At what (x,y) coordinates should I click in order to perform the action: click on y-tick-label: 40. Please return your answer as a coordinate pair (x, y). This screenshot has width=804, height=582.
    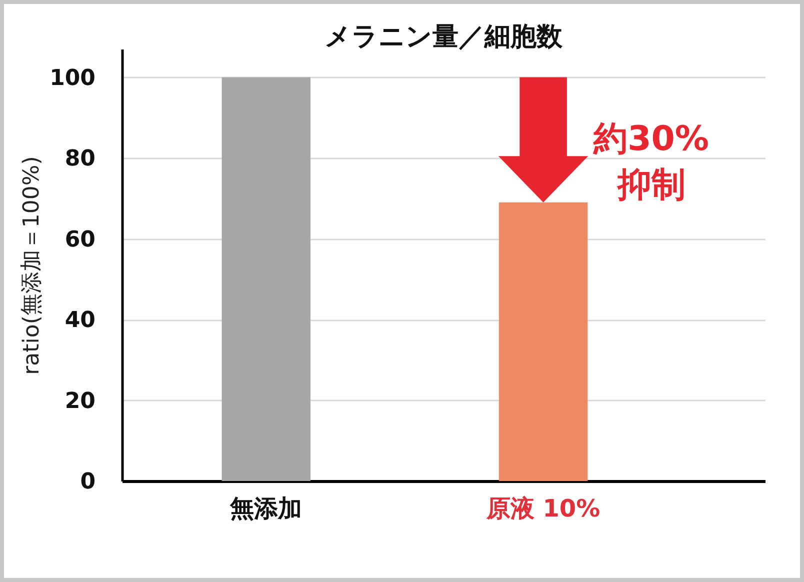
    Looking at the image, I should click on (80, 321).